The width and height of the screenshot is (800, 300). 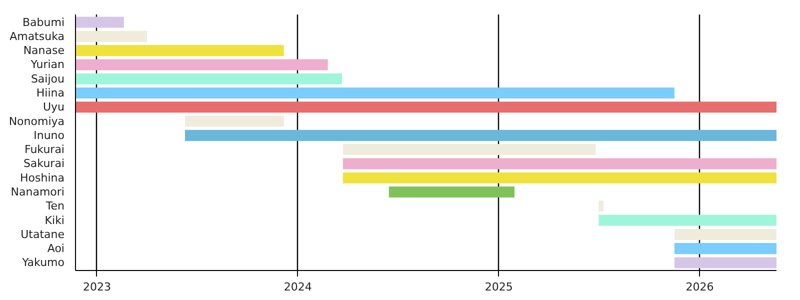 I want to click on y-tick-label: Sakurai, so click(x=43, y=163).